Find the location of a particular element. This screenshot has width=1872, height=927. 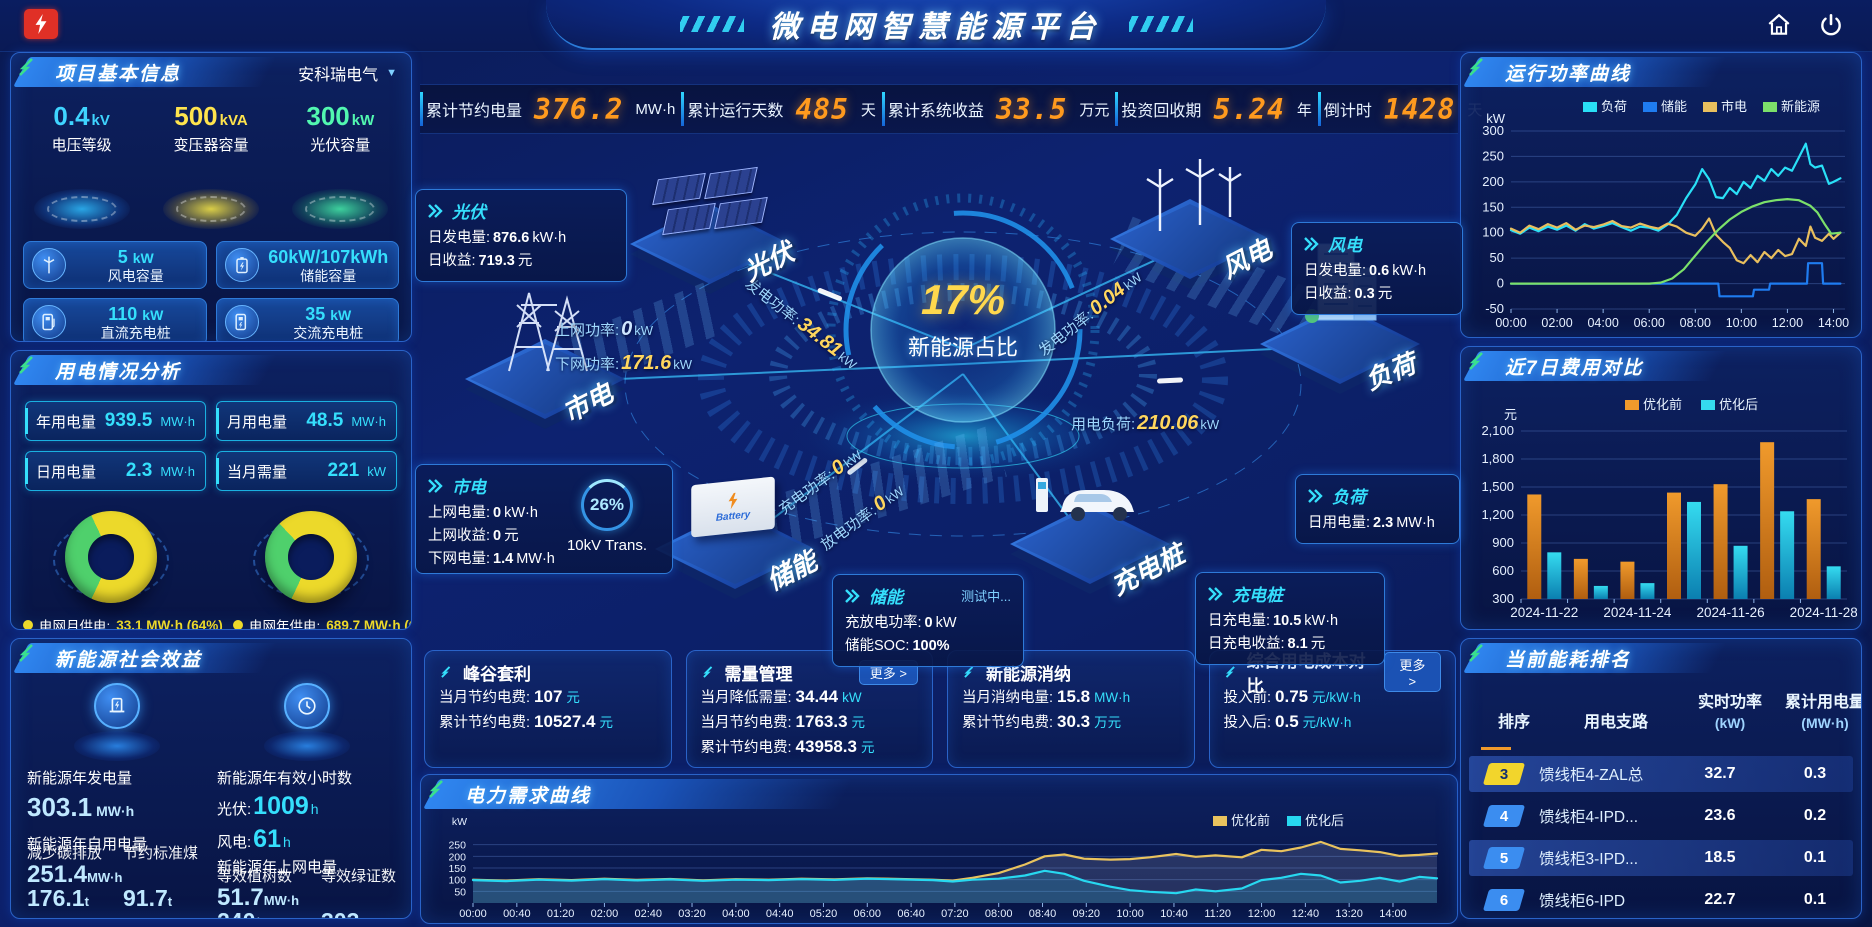

kpi-payback-period: 投资回收期 5.24 年 is located at coordinates (1216, 109).